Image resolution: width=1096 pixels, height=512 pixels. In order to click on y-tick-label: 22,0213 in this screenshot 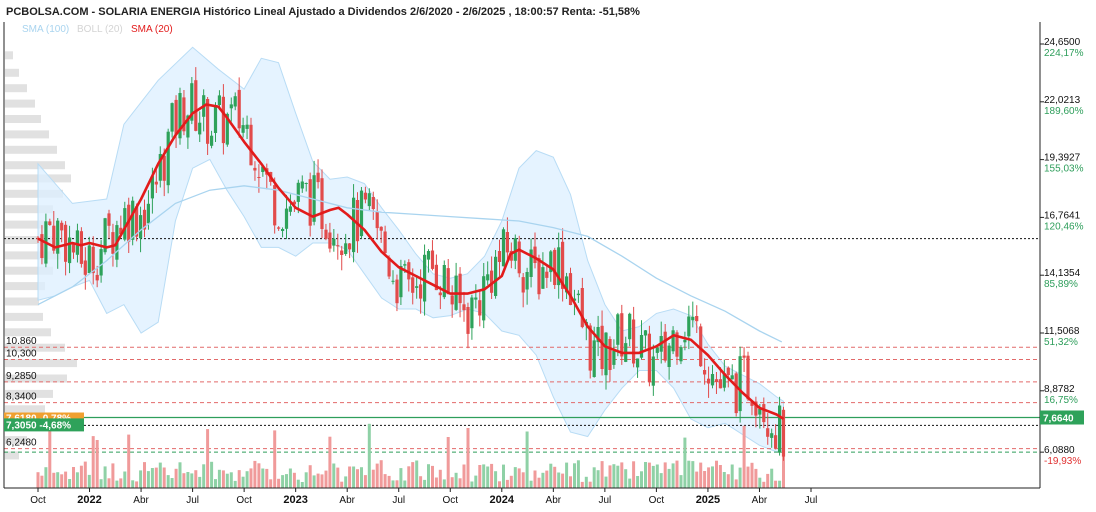, I will do `click(1062, 100)`.